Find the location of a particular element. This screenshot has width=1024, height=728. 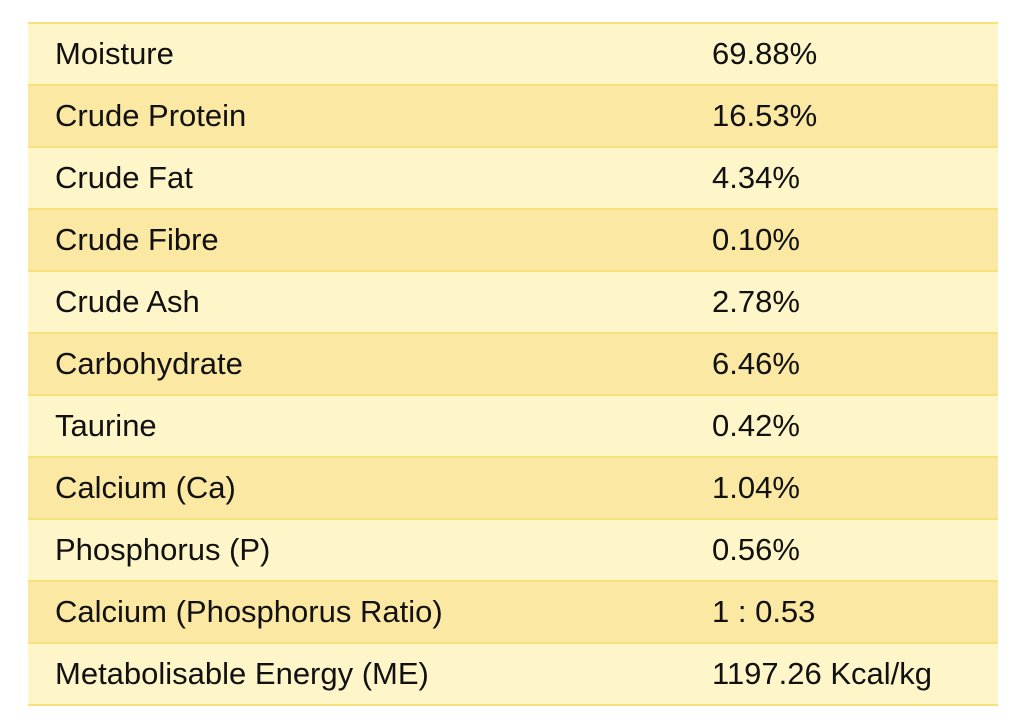

table-row: Phosphorus (P) 0.56% is located at coordinates (513, 550).